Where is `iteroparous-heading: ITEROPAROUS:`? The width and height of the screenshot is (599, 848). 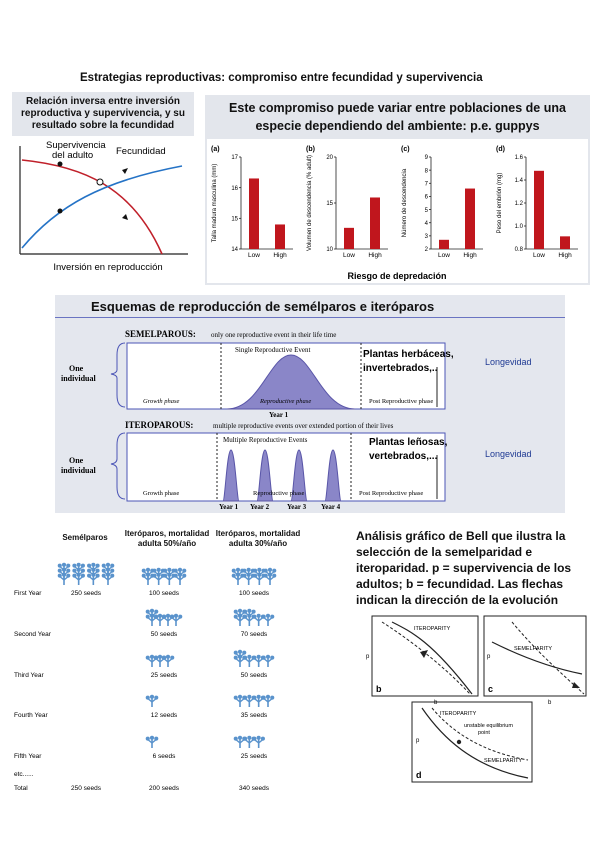
iteroparous-heading: ITEROPAROUS: is located at coordinates (159, 425).